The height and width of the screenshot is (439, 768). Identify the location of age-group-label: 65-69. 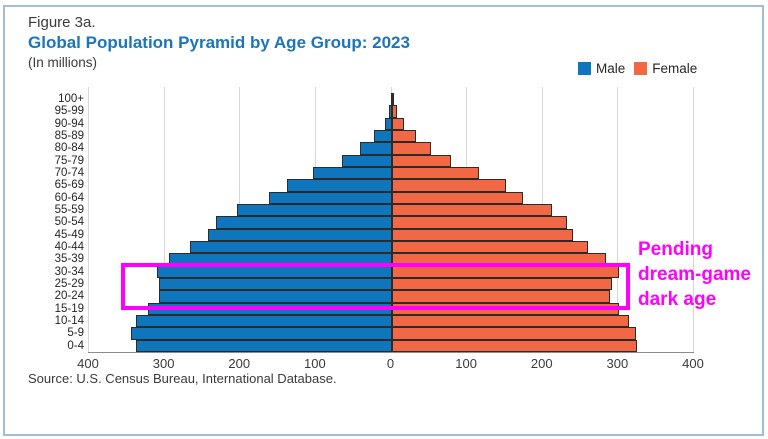
(69, 185).